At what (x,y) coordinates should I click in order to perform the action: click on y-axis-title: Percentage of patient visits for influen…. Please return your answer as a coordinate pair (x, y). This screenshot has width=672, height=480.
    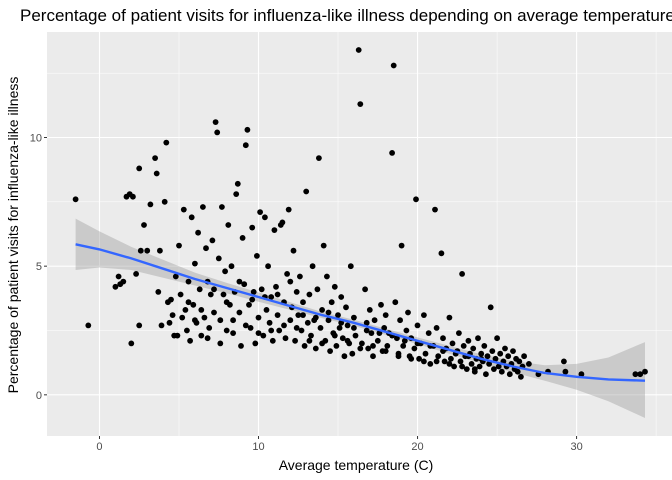
    Looking at the image, I should click on (13, 235).